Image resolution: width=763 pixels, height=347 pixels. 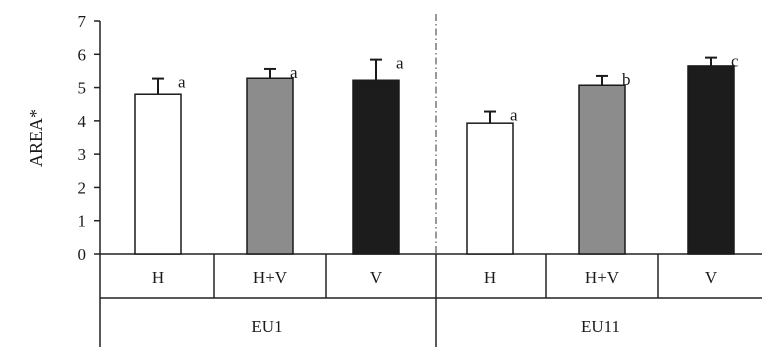 What do you see at coordinates (36, 138) in the screenshot?
I see `y-axis-label: AREA*` at bounding box center [36, 138].